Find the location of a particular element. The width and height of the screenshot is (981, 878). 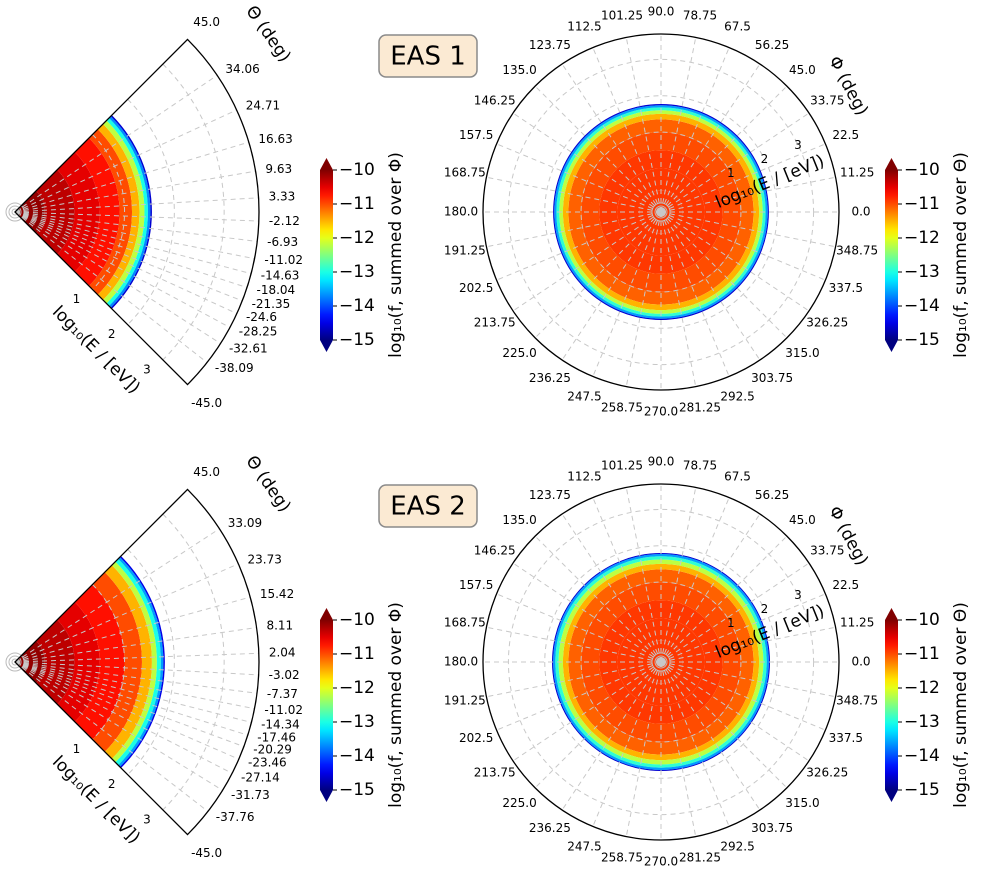

theta-tick-label: -3.02 is located at coordinates (284, 675).